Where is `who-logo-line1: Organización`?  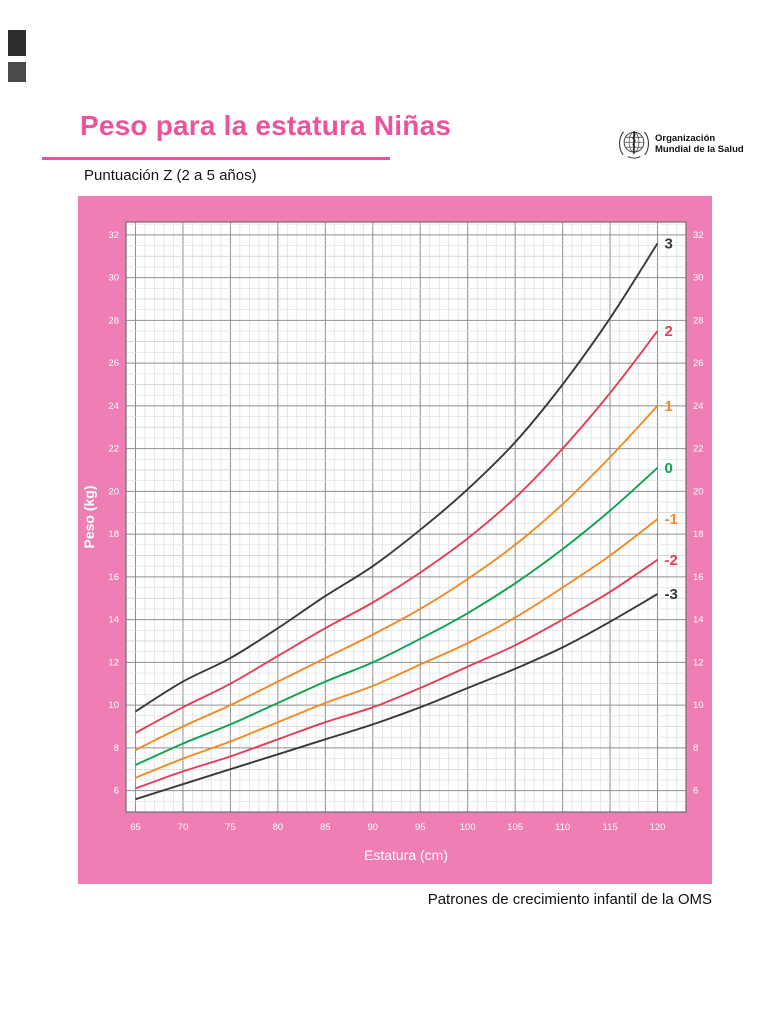 who-logo-line1: Organización is located at coordinates (685, 138).